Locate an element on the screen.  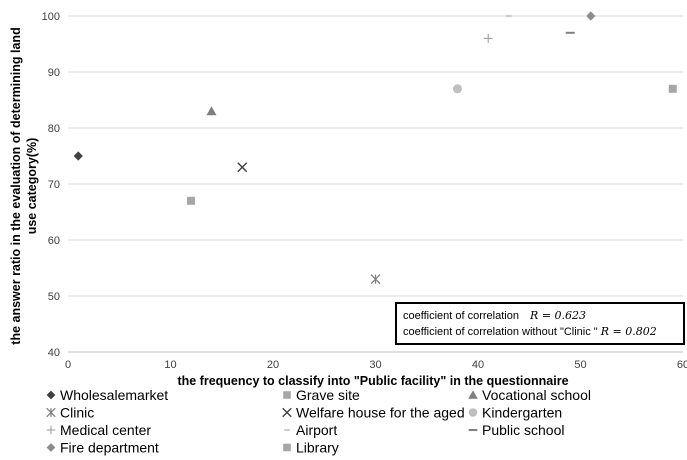
legend-label: Medical center is located at coordinates (105, 430).